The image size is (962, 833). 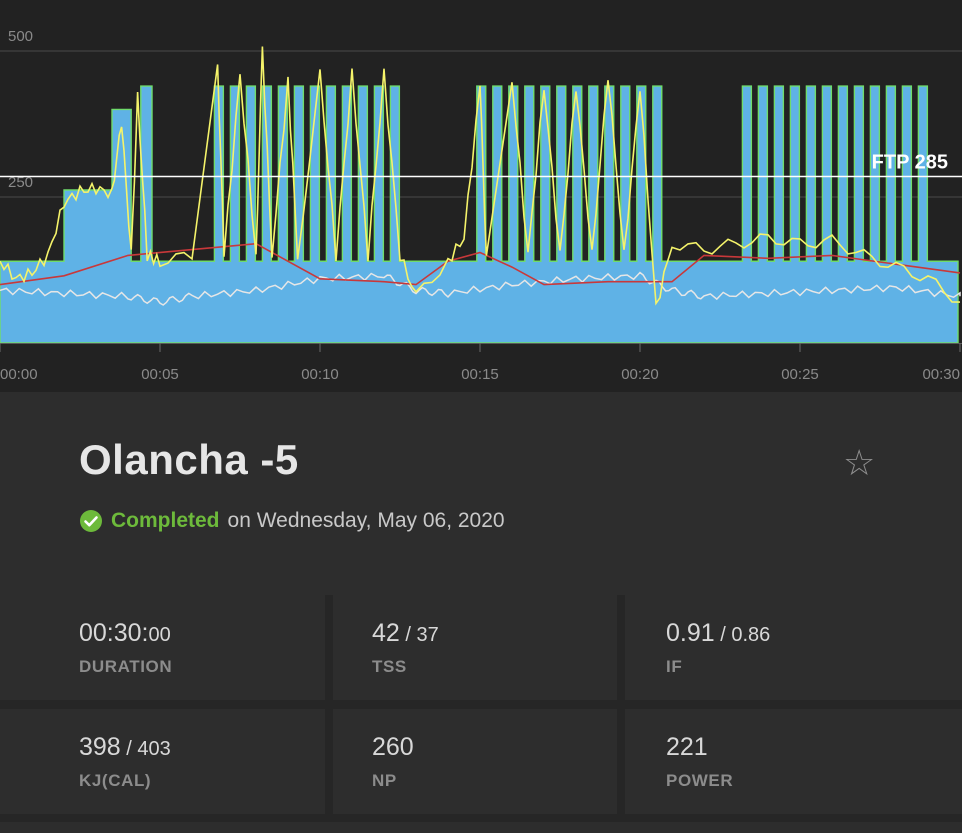 I want to click on stat-duration: 00:30:00 DURATION, so click(x=162, y=647).